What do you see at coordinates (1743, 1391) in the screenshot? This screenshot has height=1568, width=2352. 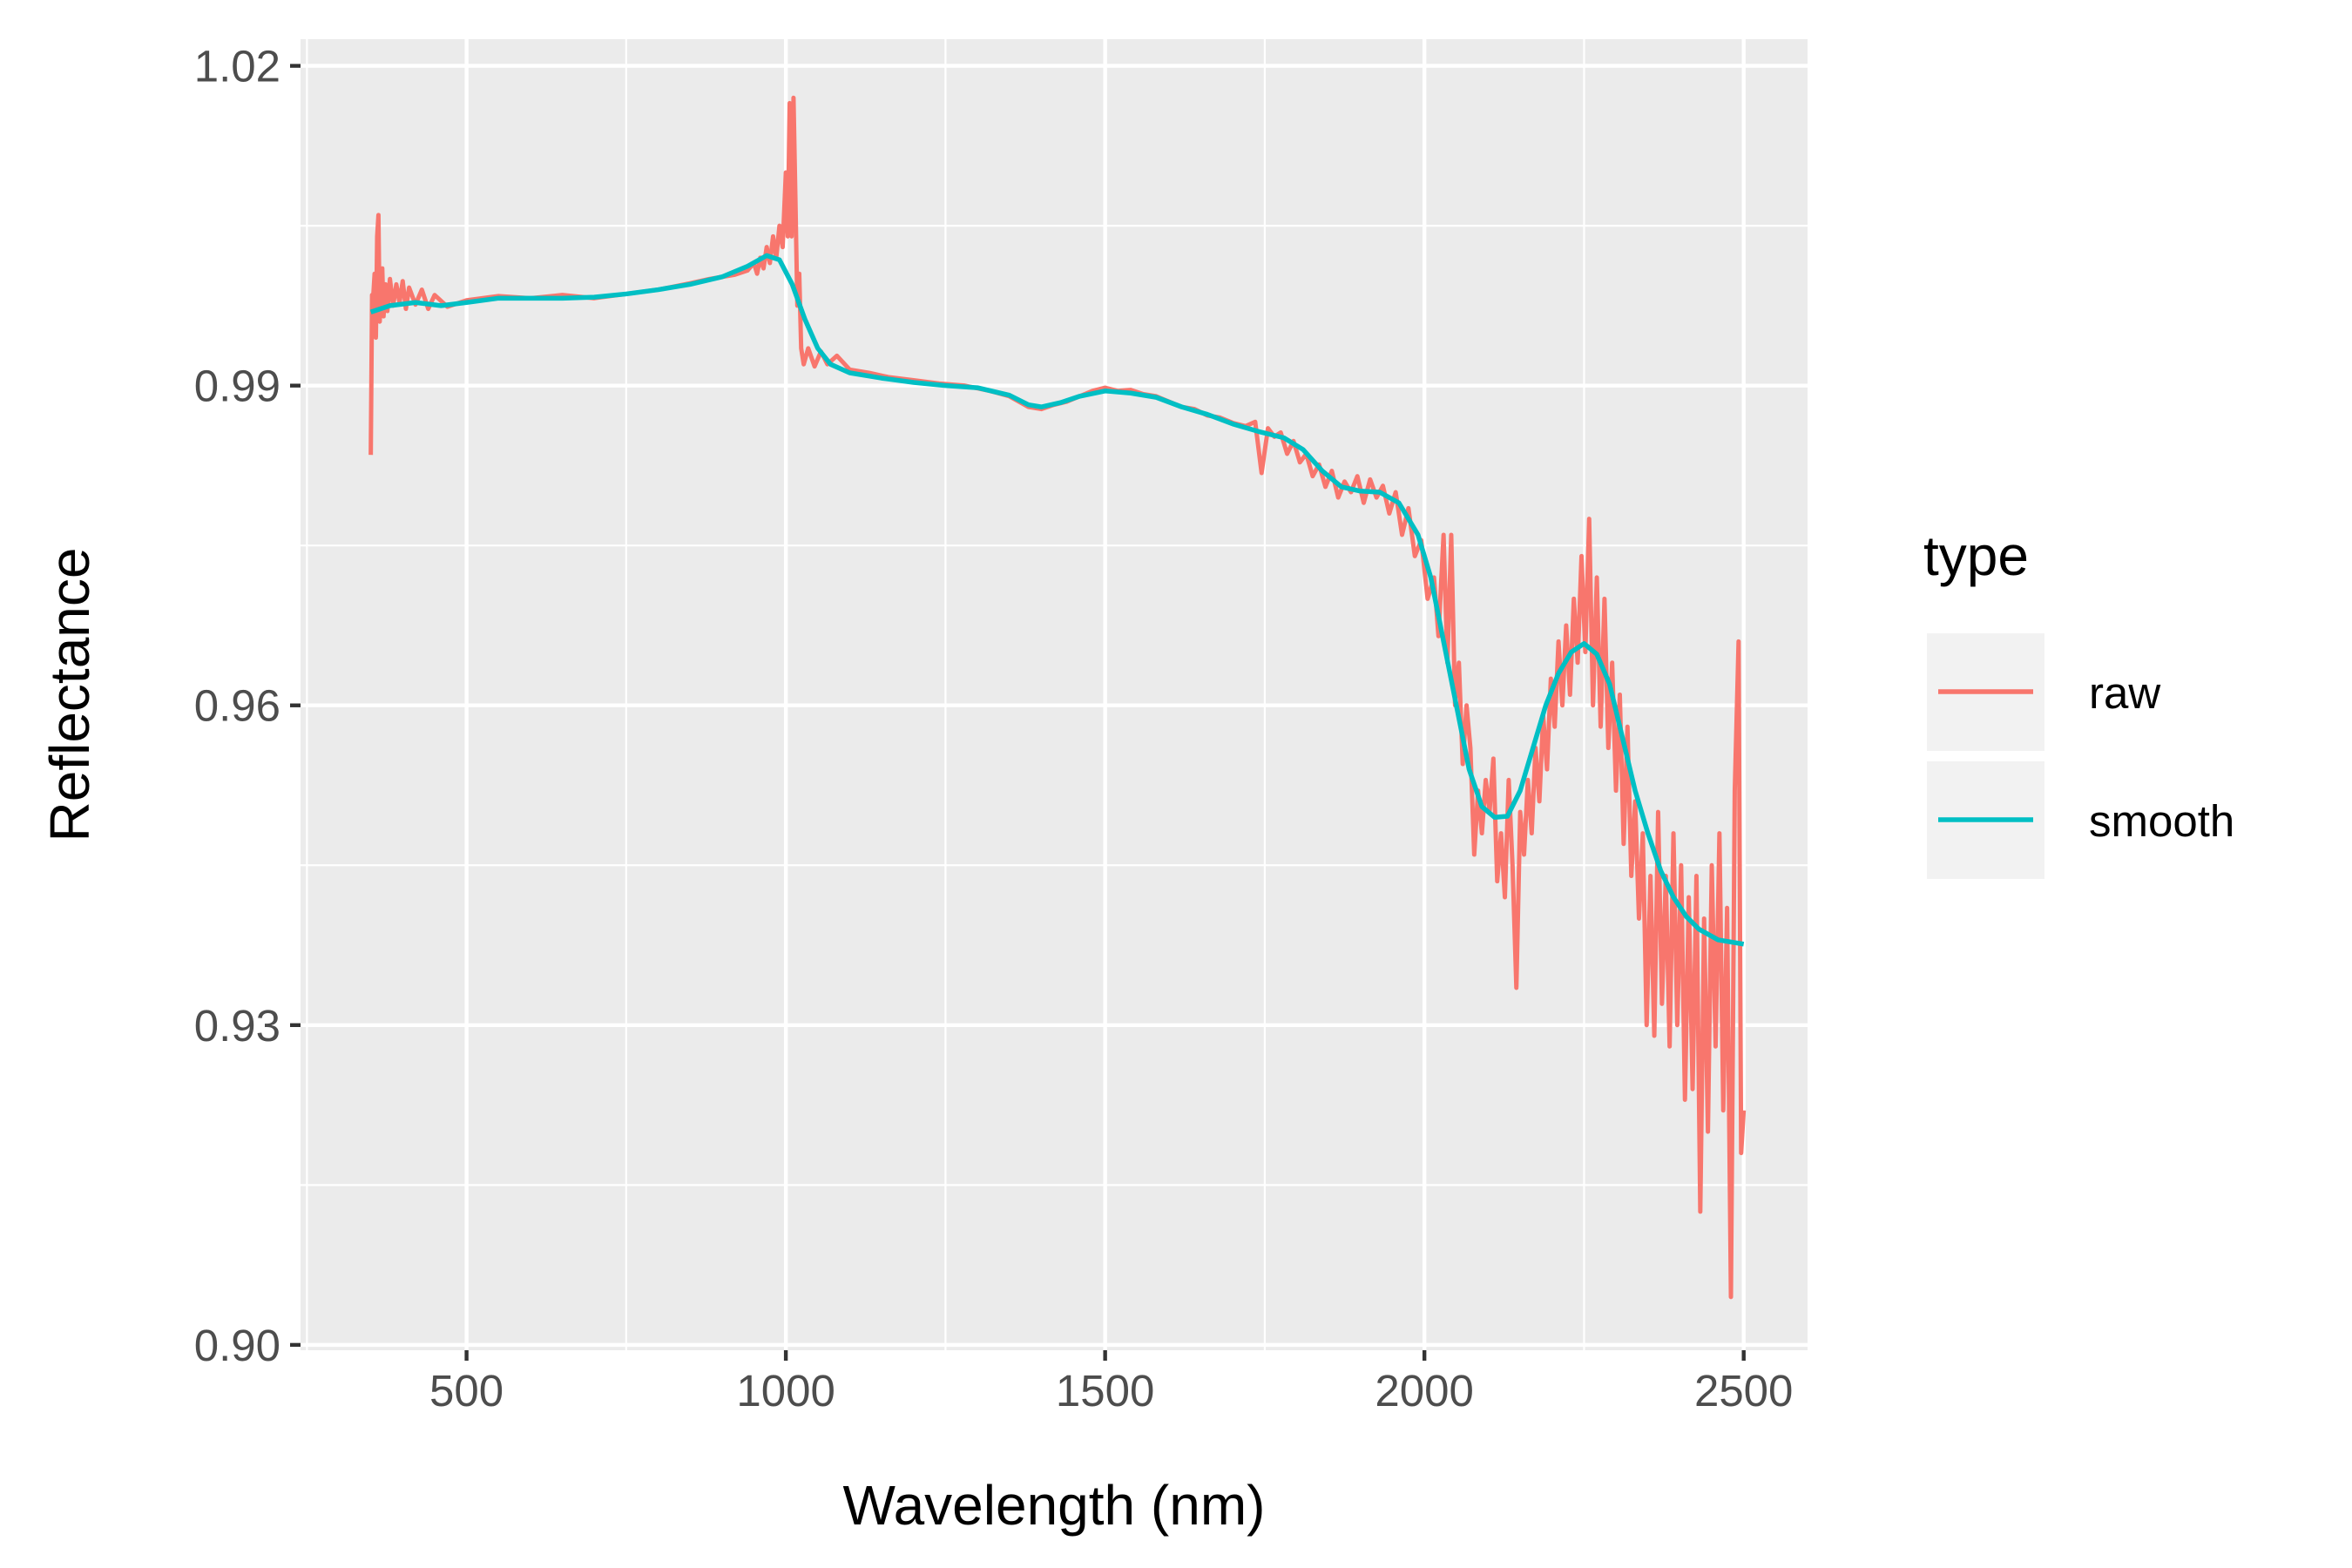 I see `x-tick-label: 2500` at bounding box center [1743, 1391].